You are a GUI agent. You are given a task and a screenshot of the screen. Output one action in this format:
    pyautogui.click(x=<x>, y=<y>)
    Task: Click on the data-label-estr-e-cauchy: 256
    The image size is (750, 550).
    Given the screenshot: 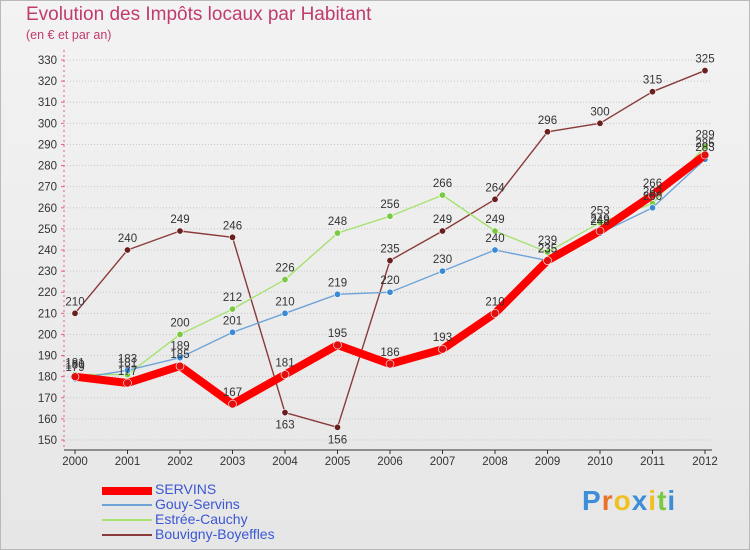 What is the action you would take?
    pyautogui.click(x=389, y=205)
    